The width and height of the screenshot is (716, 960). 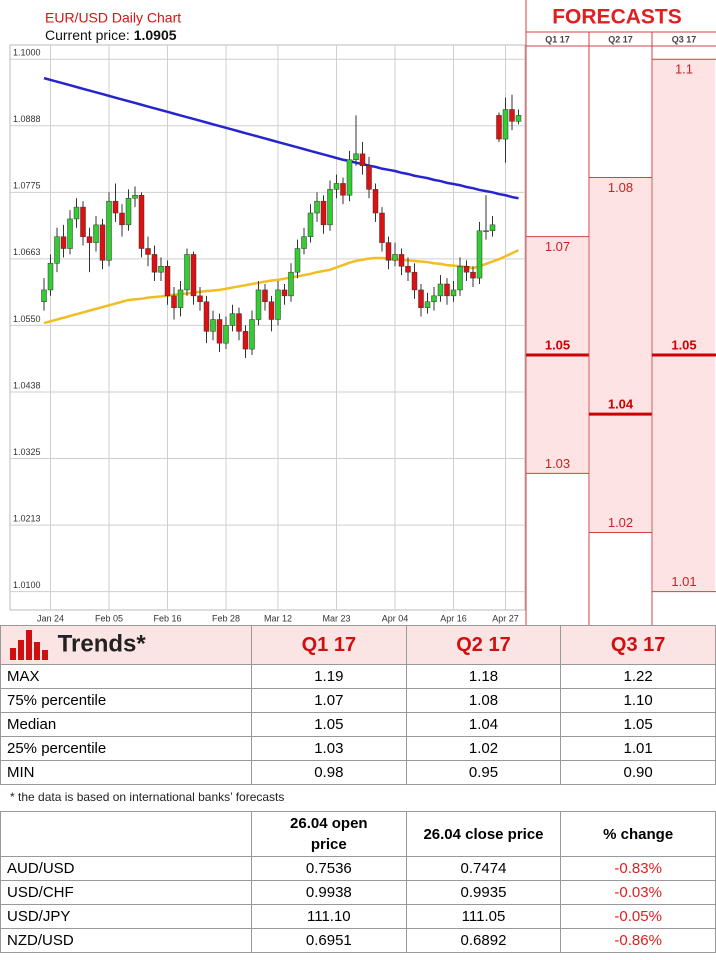 I want to click on trends-row: 75% percentile 1.07 1.08 1.10, so click(x=358, y=700).